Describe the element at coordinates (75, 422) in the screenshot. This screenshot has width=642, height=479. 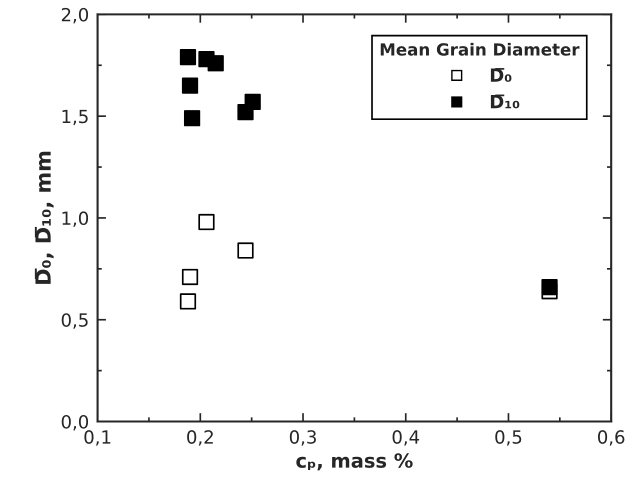
I see `y-tick-label: 0,0` at that location.